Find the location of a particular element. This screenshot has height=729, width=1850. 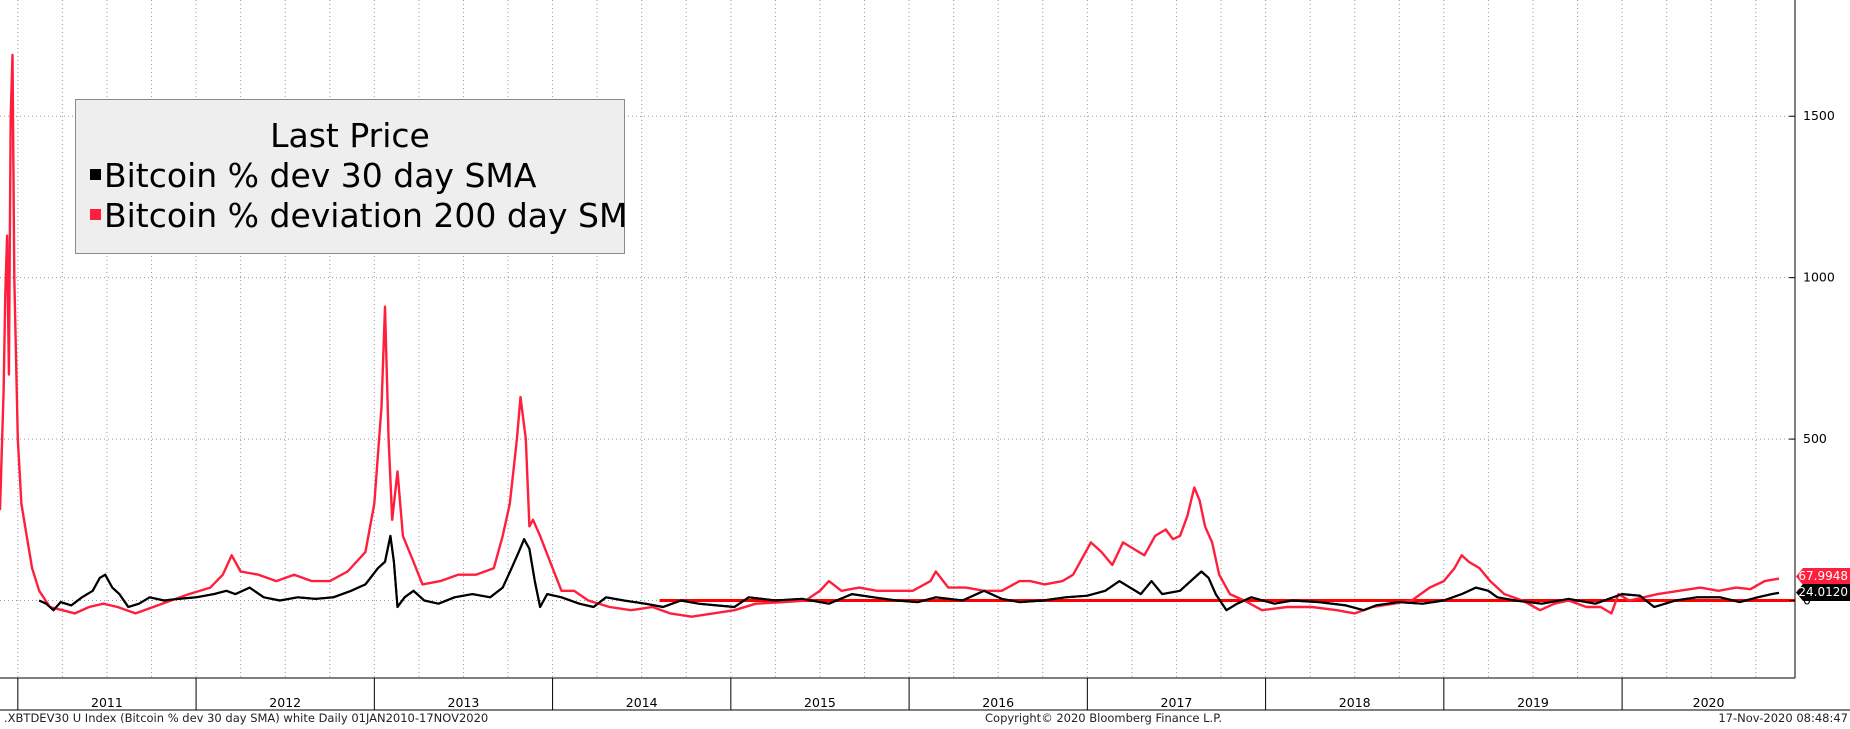

x-tick-label: 2015 is located at coordinates (820, 702).